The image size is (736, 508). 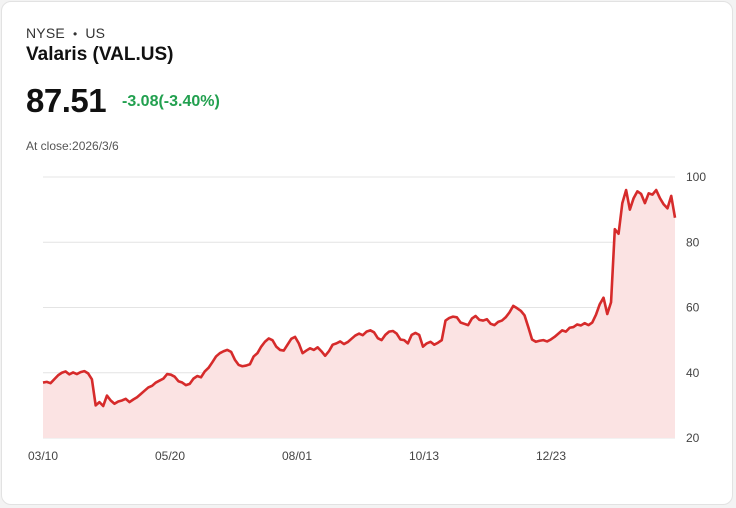 I want to click on close-date: At close:2026/3/6, so click(x=72, y=146).